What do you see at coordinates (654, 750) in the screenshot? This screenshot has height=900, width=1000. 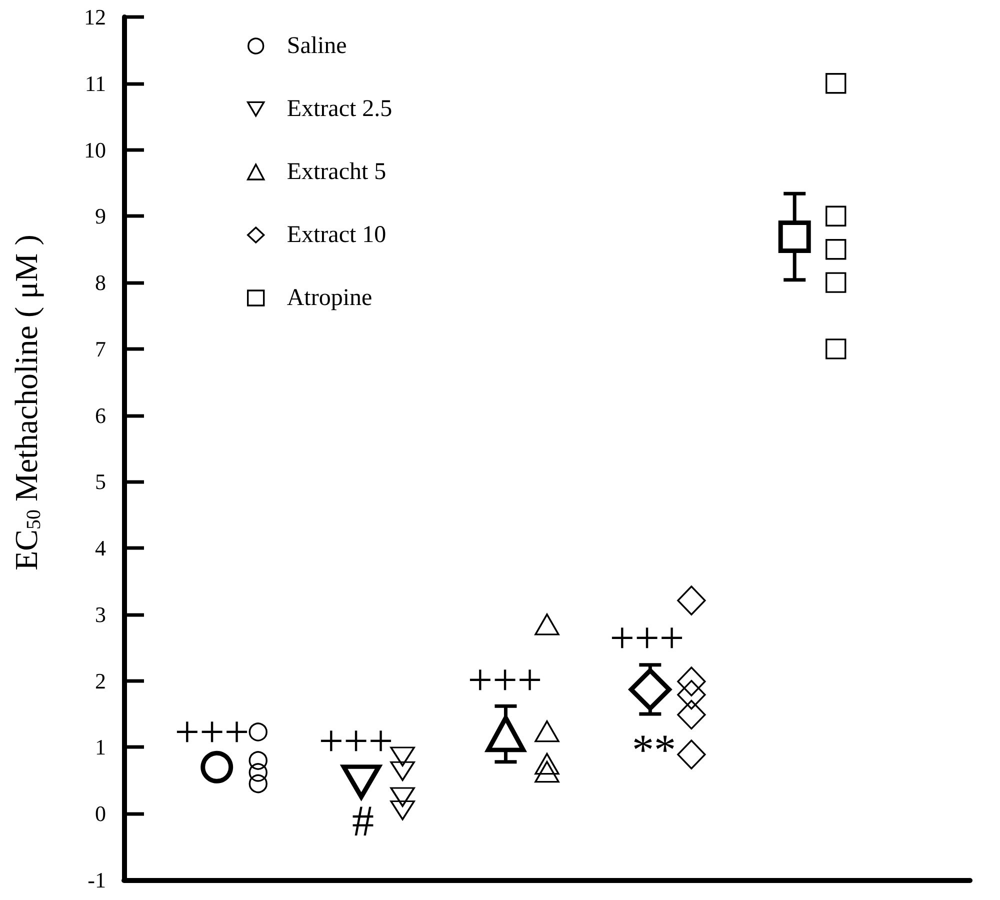 I see `annotation: **` at bounding box center [654, 750].